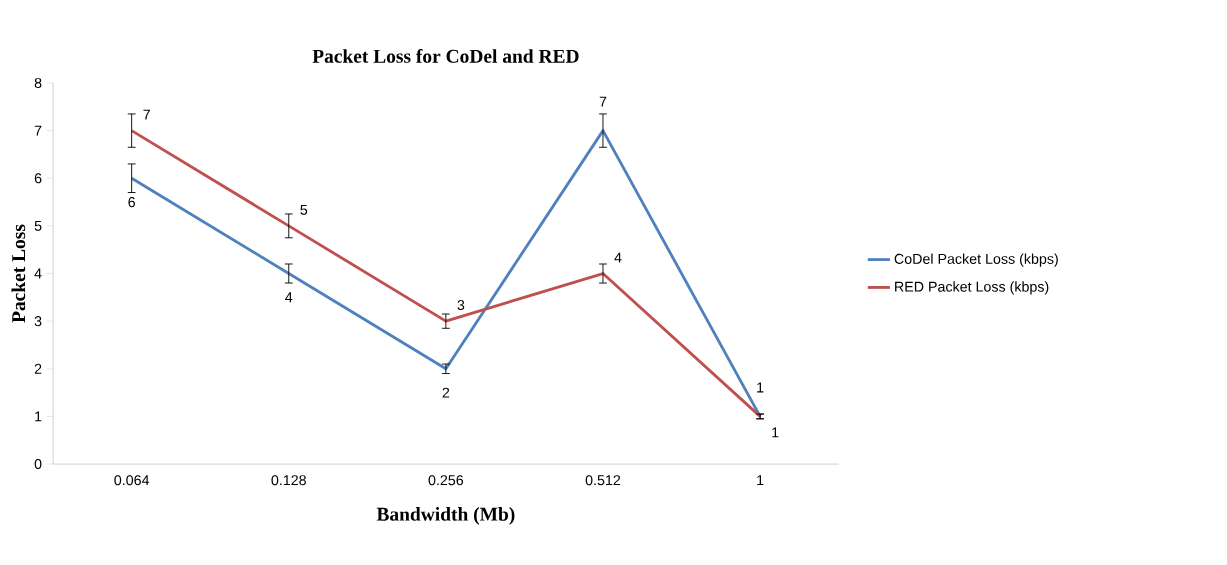 The image size is (1227, 565). I want to click on data-label: 2, so click(446, 392).